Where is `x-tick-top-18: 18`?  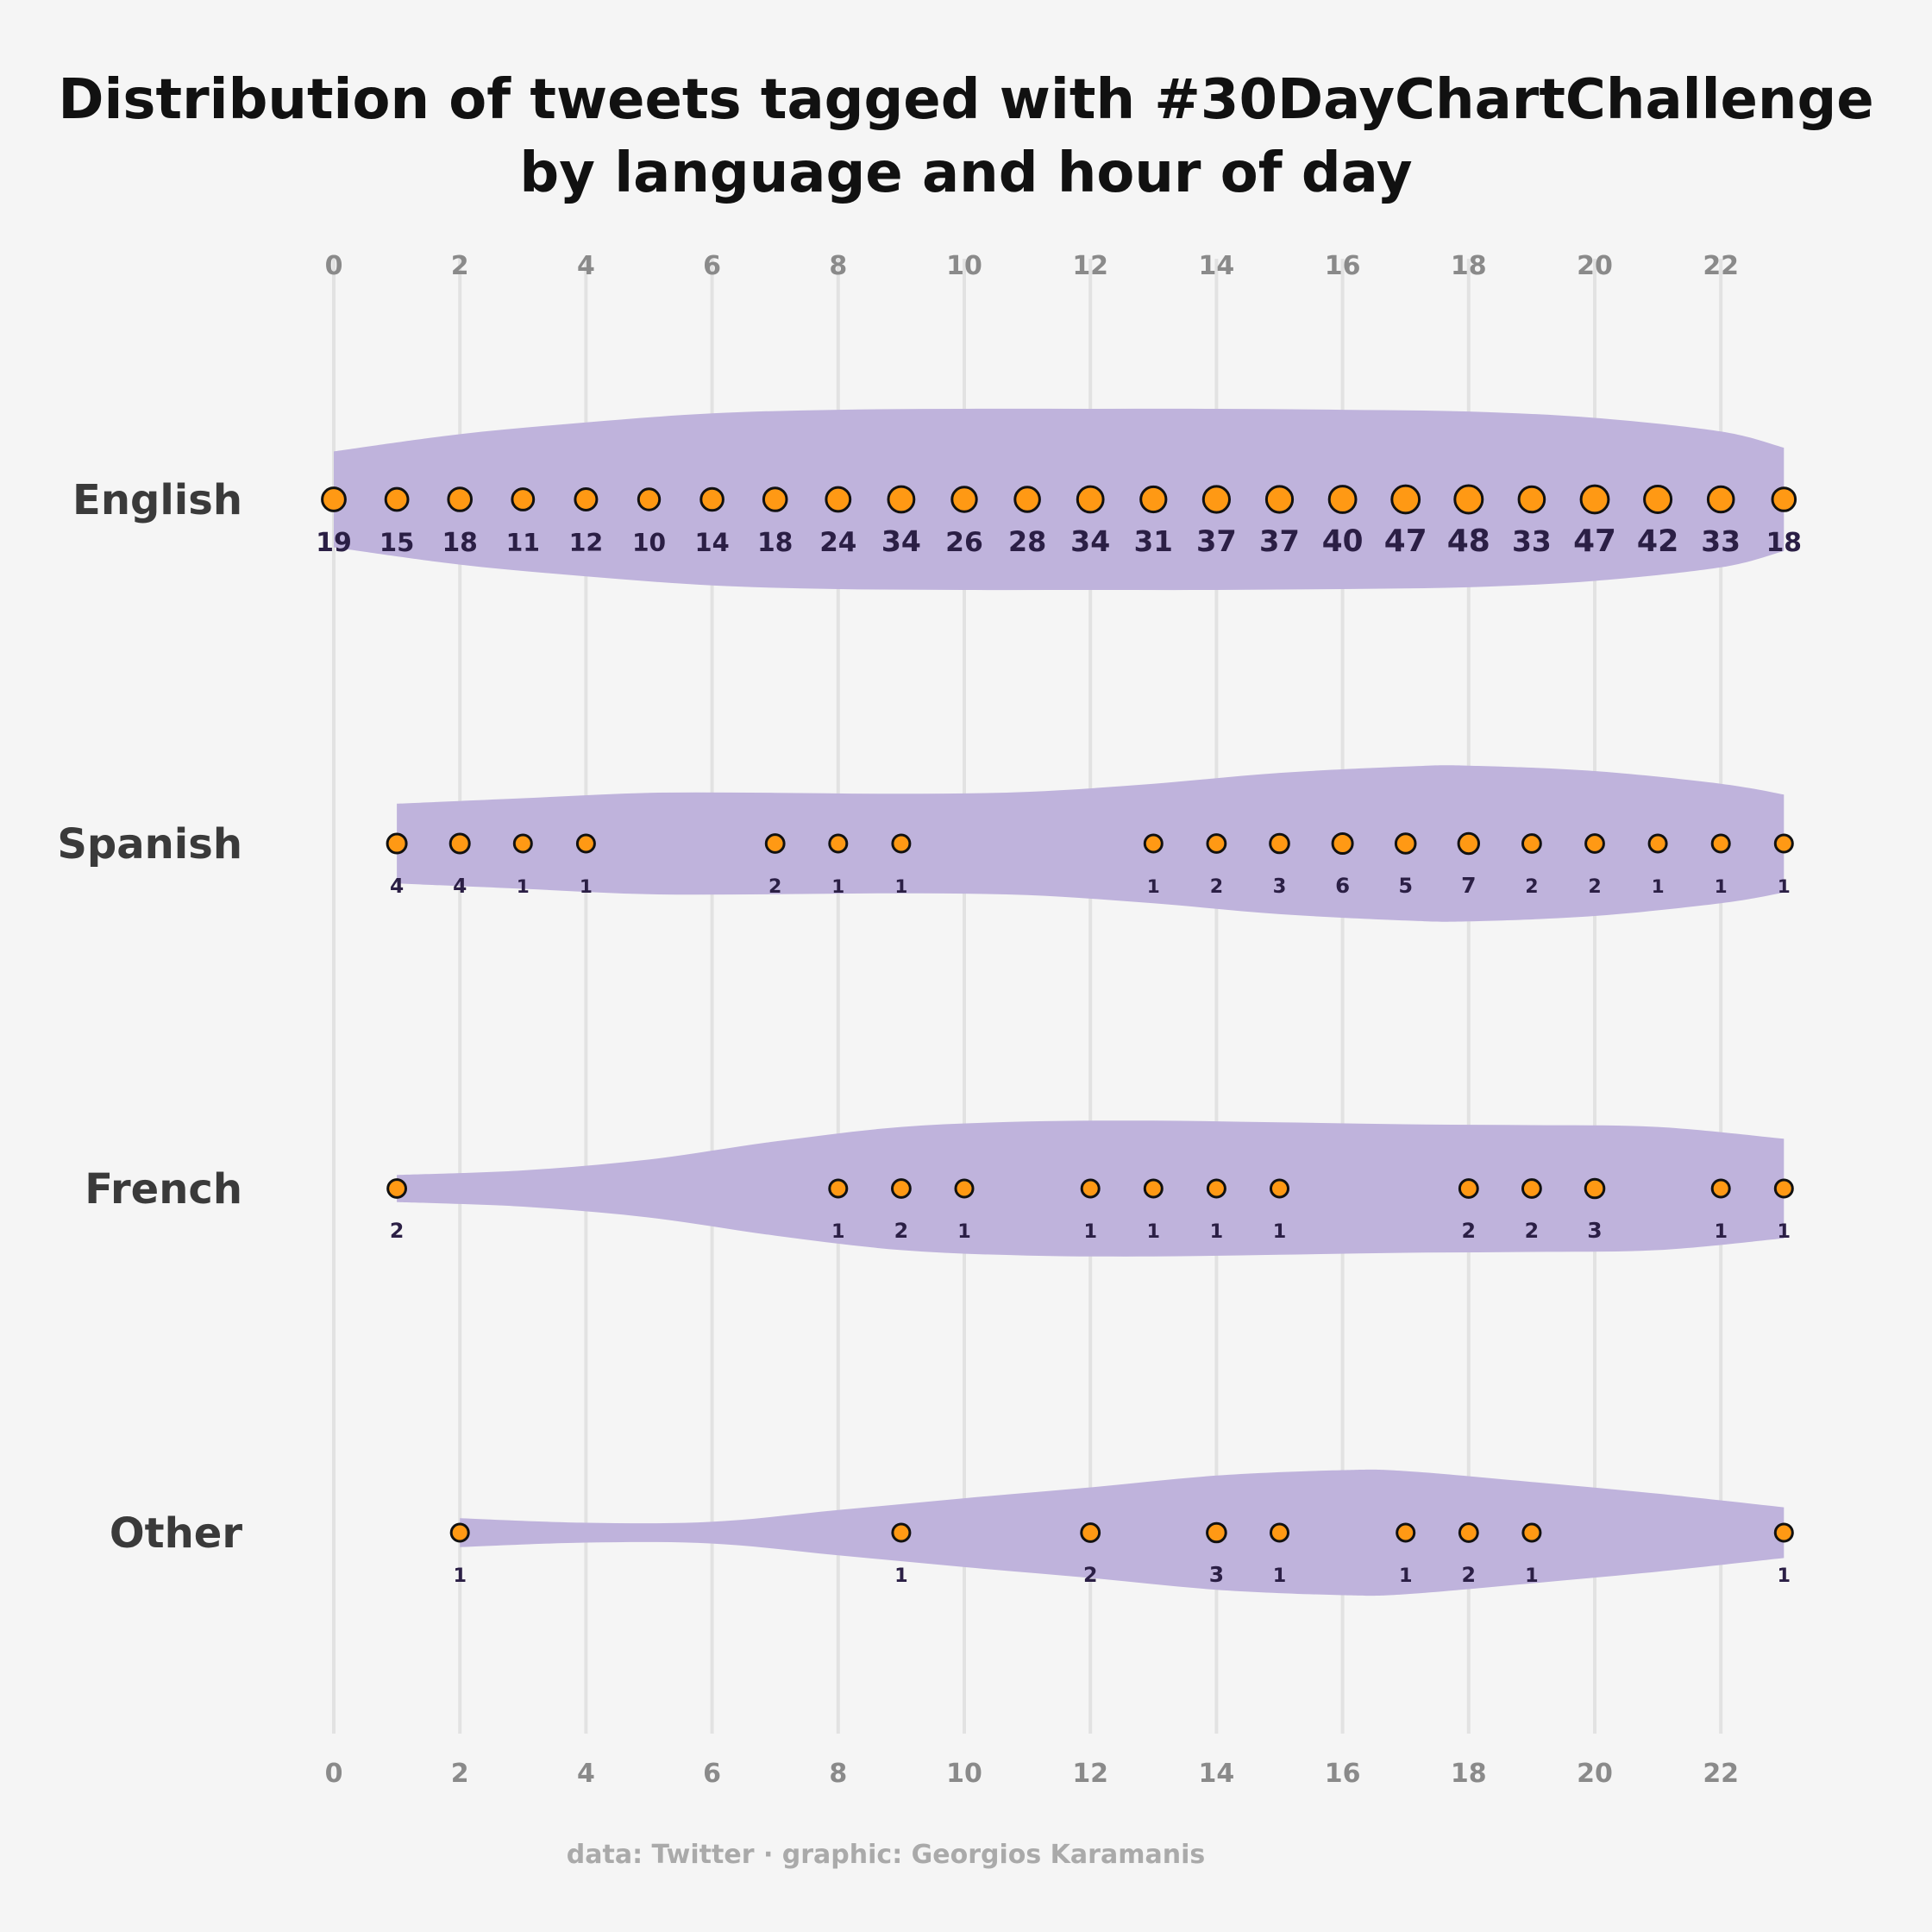
x-tick-top-18: 18 is located at coordinates (1469, 266).